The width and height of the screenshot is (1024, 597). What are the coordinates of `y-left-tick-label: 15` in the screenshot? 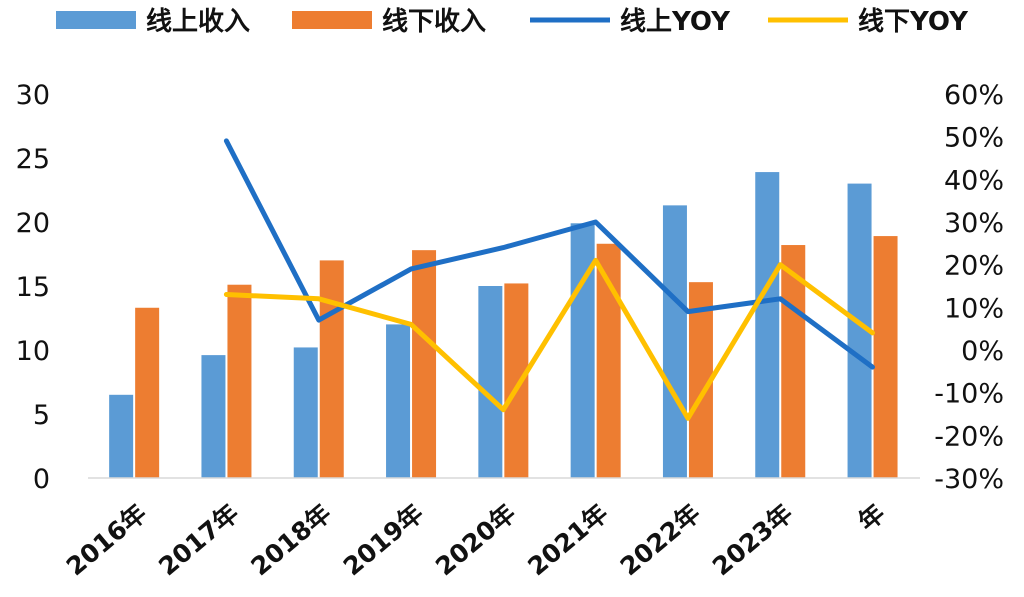 It's located at (33, 287).